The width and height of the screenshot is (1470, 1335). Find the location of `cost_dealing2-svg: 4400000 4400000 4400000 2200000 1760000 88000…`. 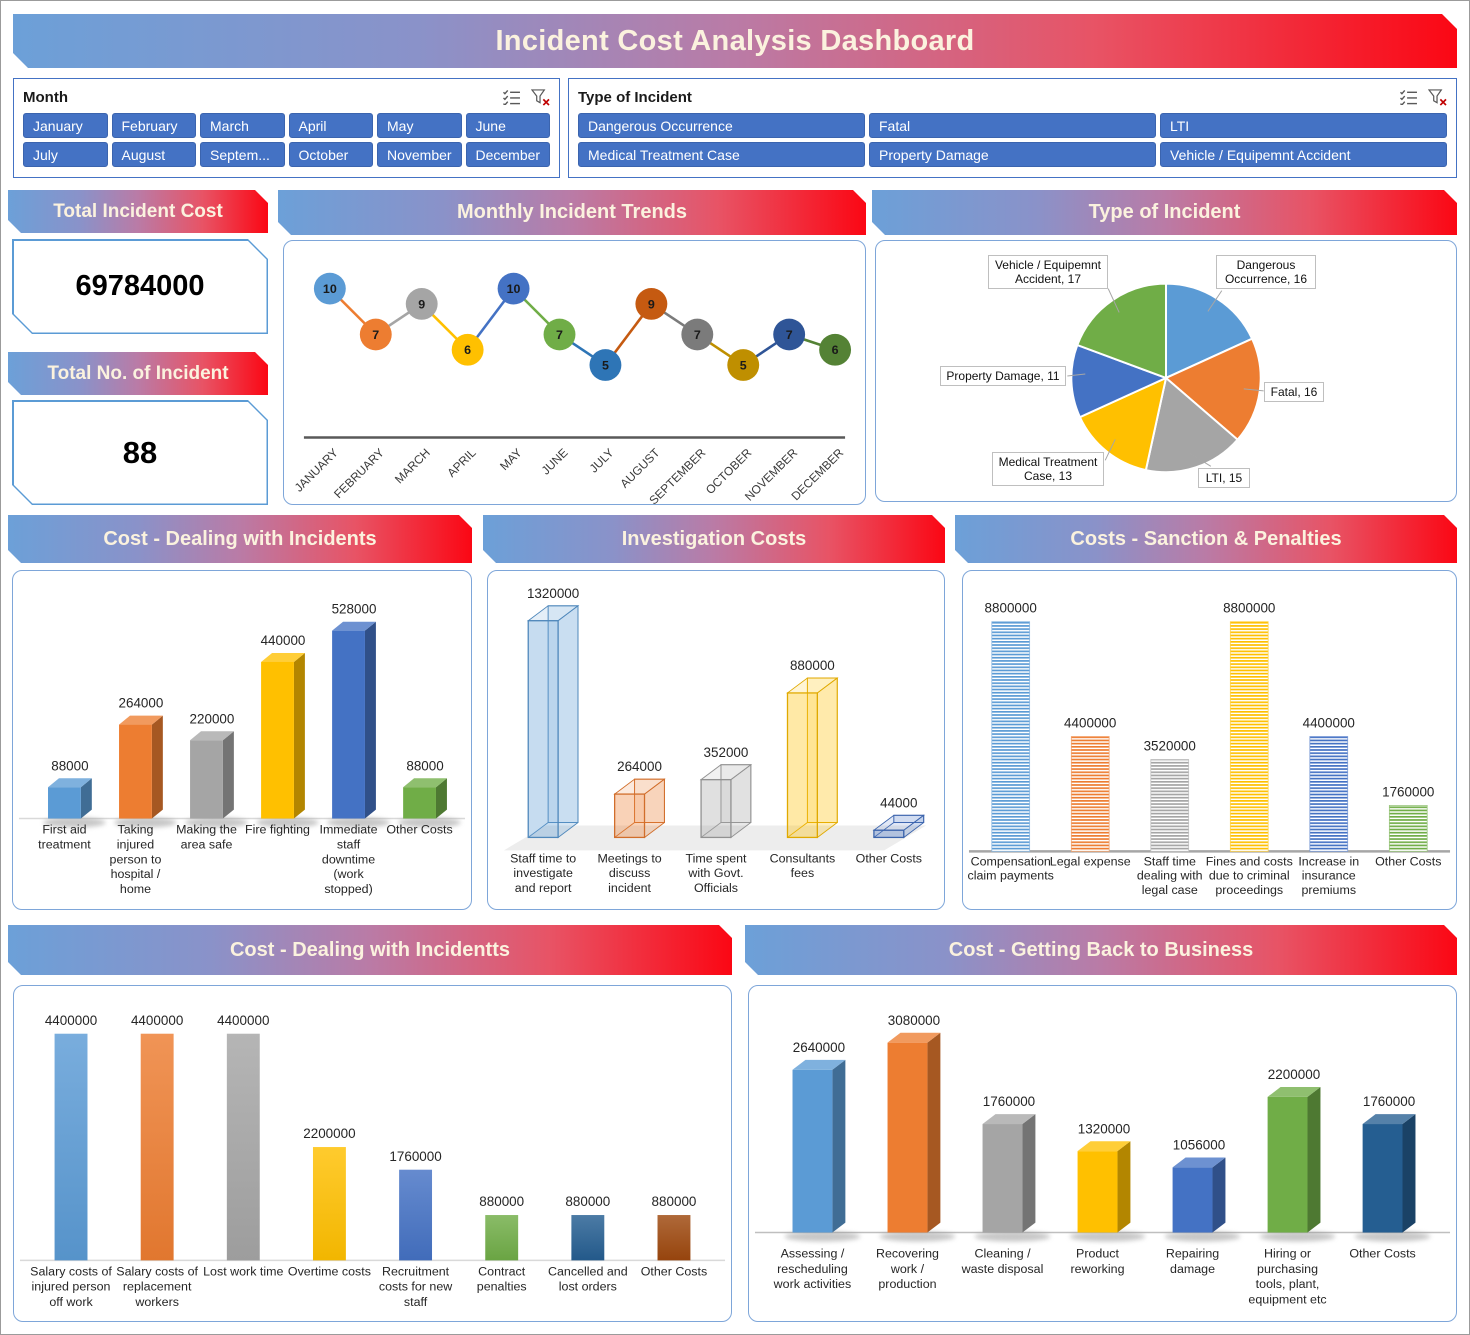

cost_dealing2-svg: 4400000 4400000 4400000 2200000 1760000 88000… is located at coordinates (372, 1161).